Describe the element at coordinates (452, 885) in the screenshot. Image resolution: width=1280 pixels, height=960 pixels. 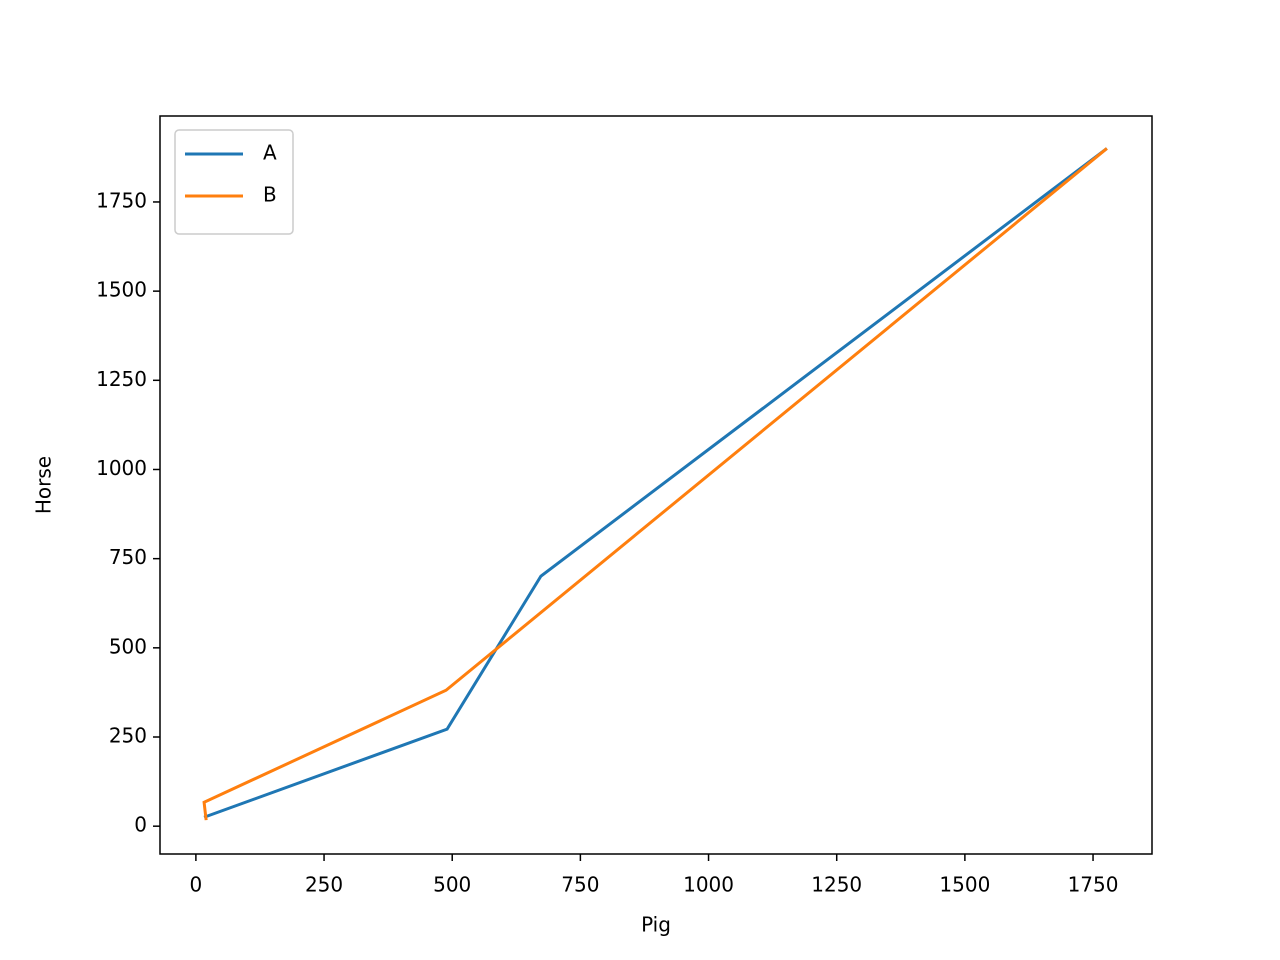
I see `x-tick-label: 500` at that location.